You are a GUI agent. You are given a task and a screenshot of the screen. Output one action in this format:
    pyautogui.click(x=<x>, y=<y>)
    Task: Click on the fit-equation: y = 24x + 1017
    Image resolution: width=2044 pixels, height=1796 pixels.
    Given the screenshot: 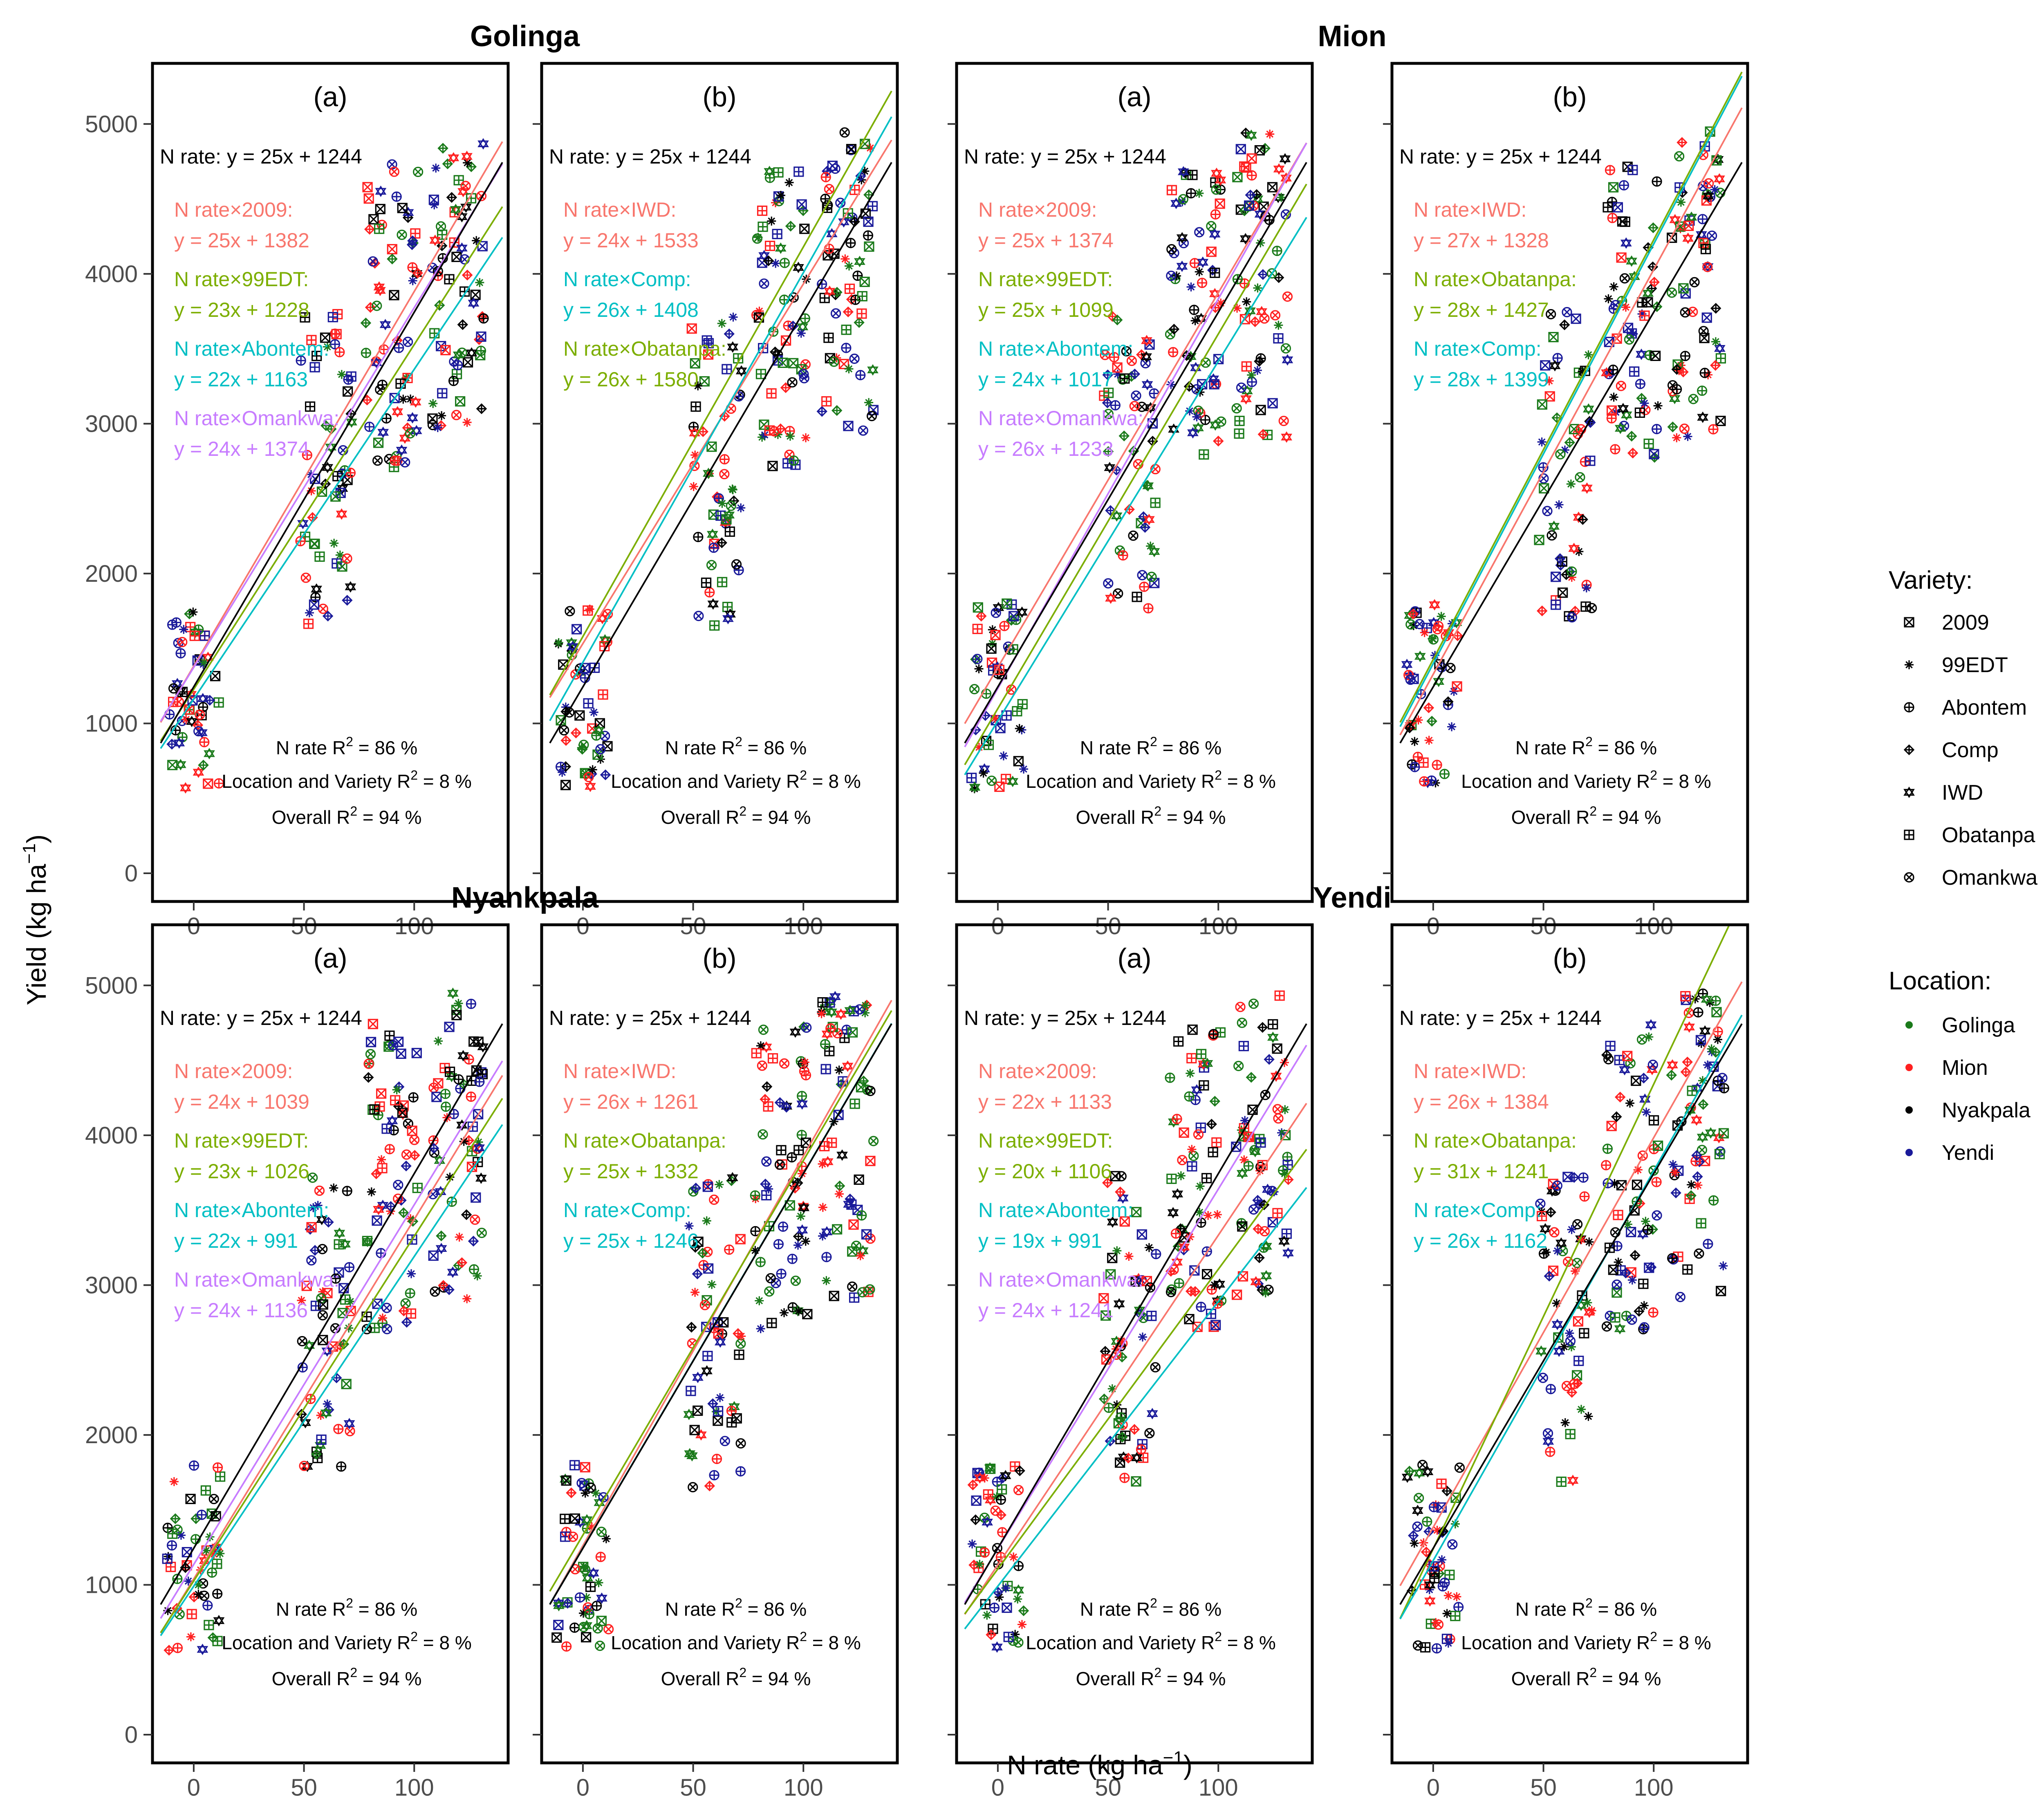 What is the action you would take?
    pyautogui.click(x=1046, y=379)
    